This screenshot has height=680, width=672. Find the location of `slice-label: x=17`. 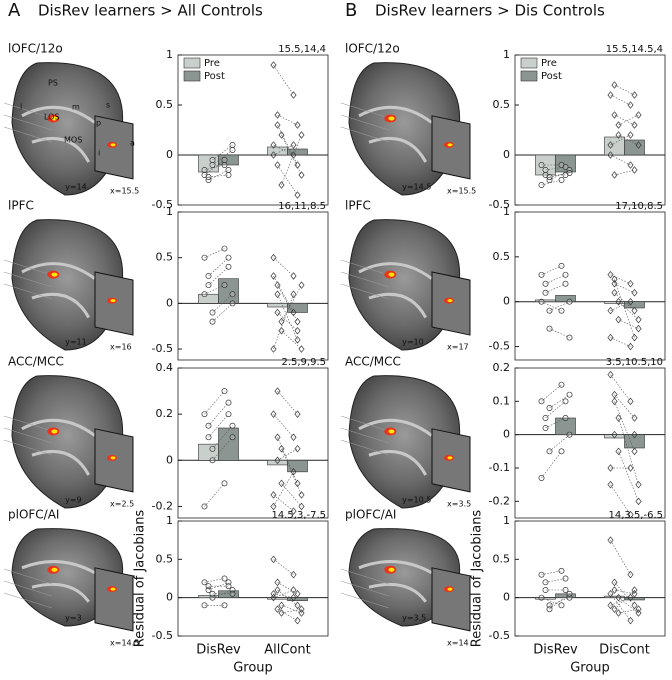

slice-label: x=17 is located at coordinates (458, 347).